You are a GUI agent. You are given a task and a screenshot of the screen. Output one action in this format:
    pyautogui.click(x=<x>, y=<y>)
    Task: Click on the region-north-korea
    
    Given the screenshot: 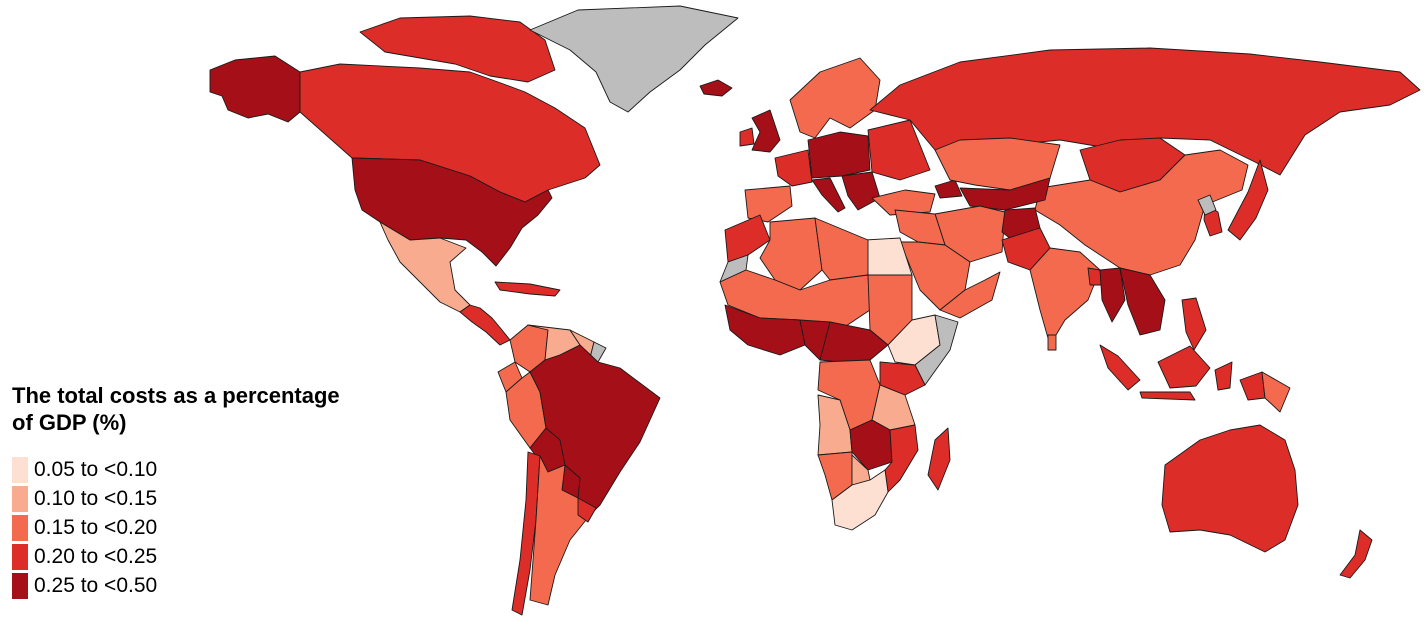 What is the action you would take?
    pyautogui.click(x=1207, y=205)
    